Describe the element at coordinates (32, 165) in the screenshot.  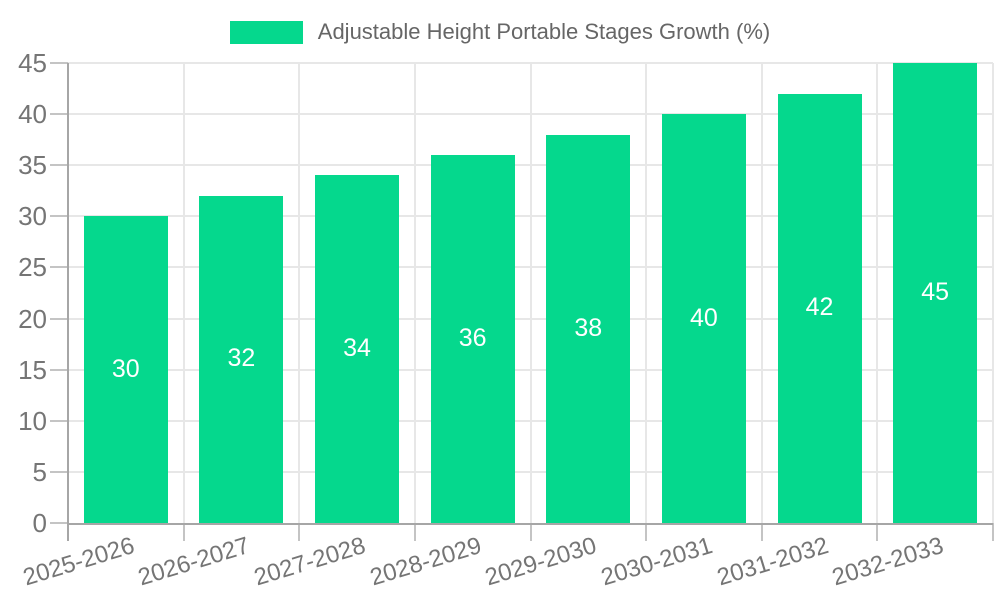
I see `y-axis-tick-label: 35` at that location.